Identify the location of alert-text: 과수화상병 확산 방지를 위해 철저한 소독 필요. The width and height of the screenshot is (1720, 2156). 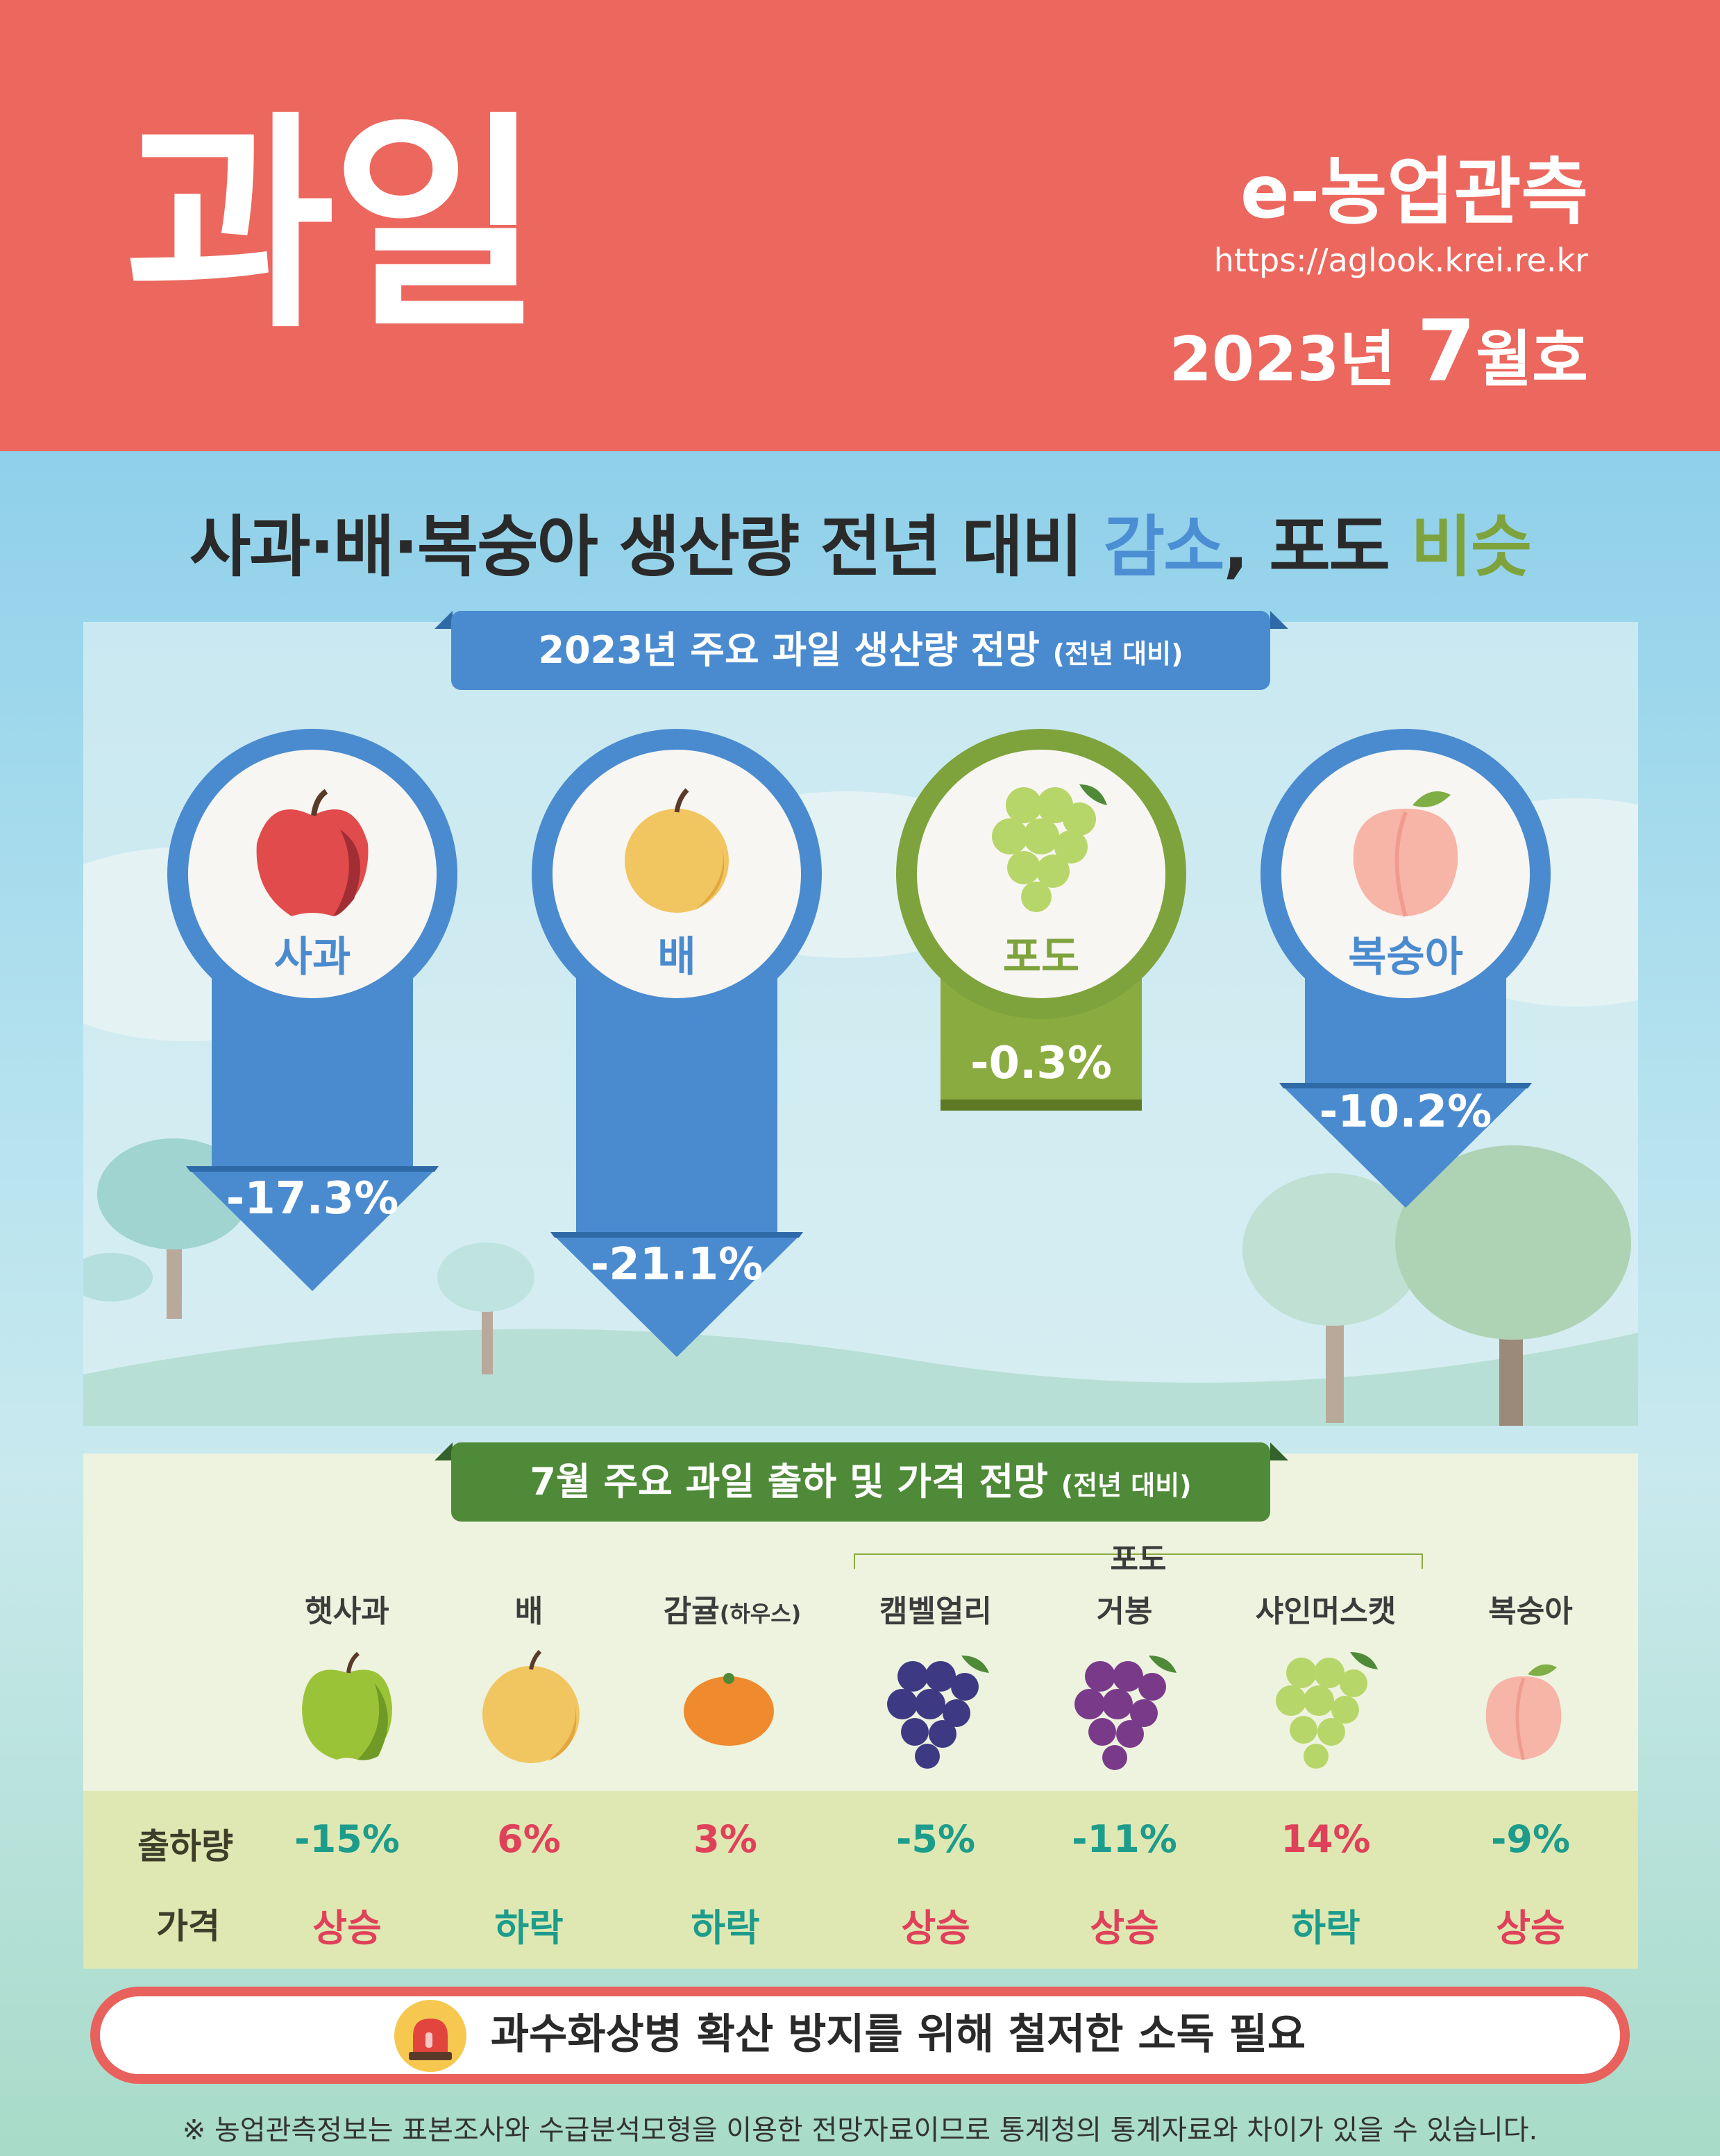
(860, 2031).